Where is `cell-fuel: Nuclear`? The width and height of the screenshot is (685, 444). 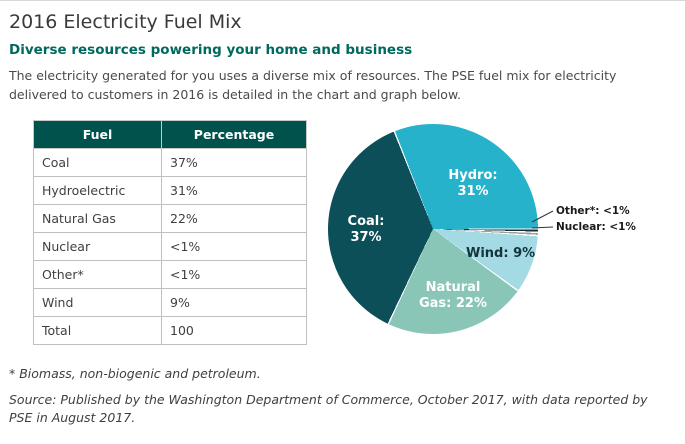 cell-fuel: Nuclear is located at coordinates (97, 246).